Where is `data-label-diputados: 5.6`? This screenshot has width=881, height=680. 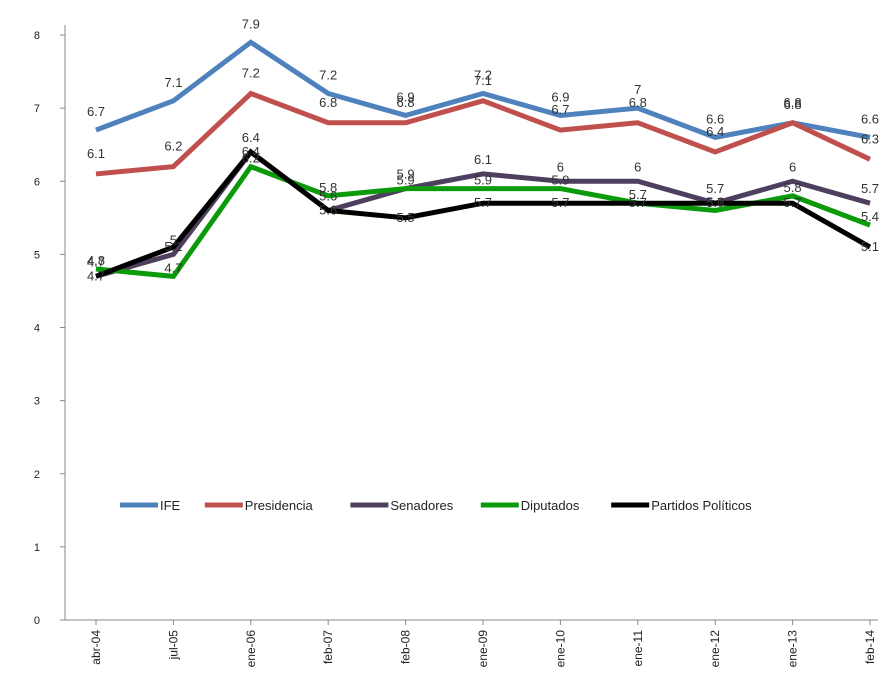
data-label-diputados: 5.6 is located at coordinates (715, 202).